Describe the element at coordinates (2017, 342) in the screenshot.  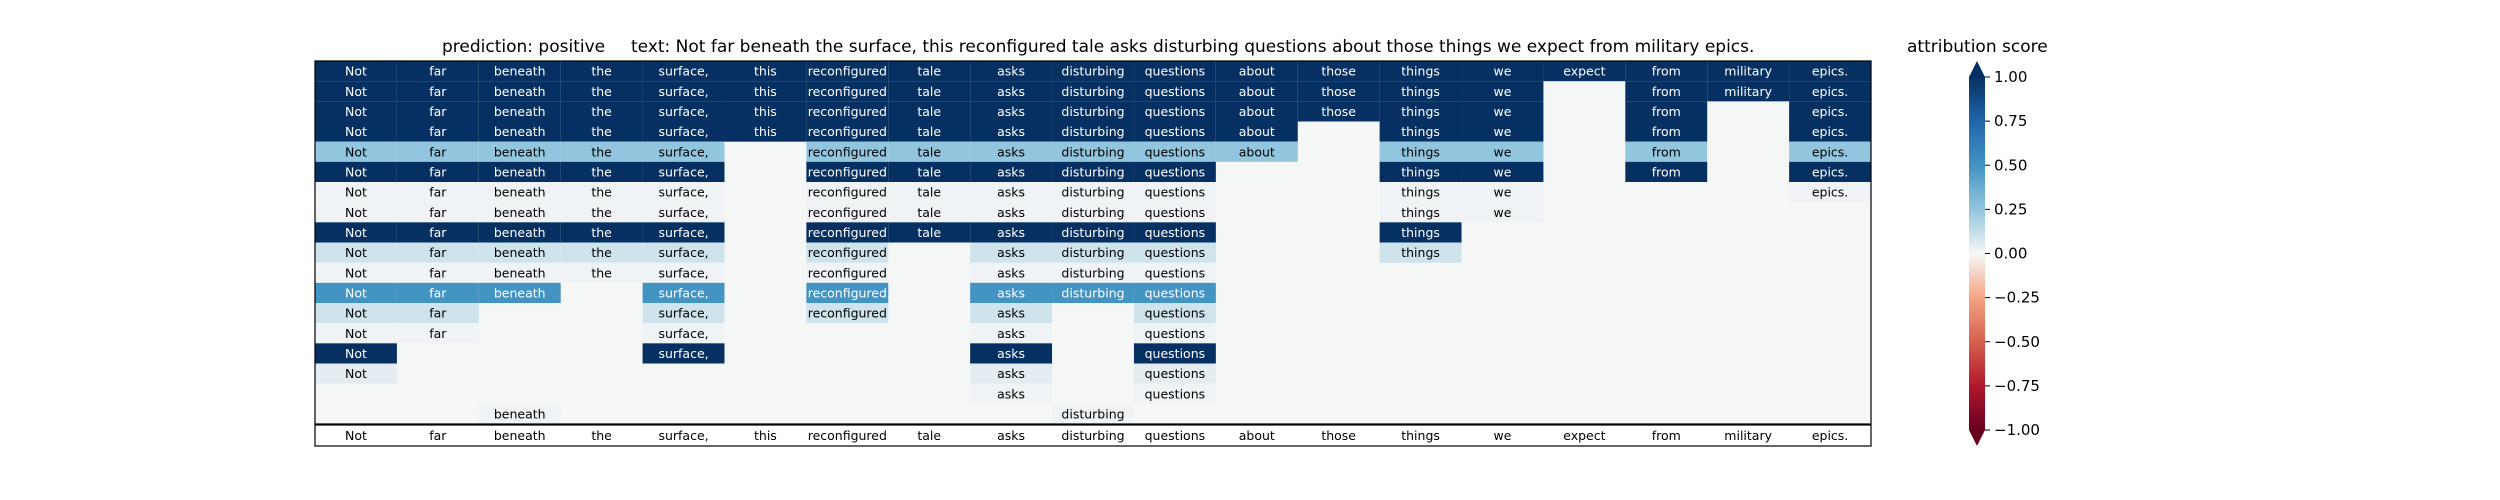
I see `colorbar-tick-label: −0.50` at that location.